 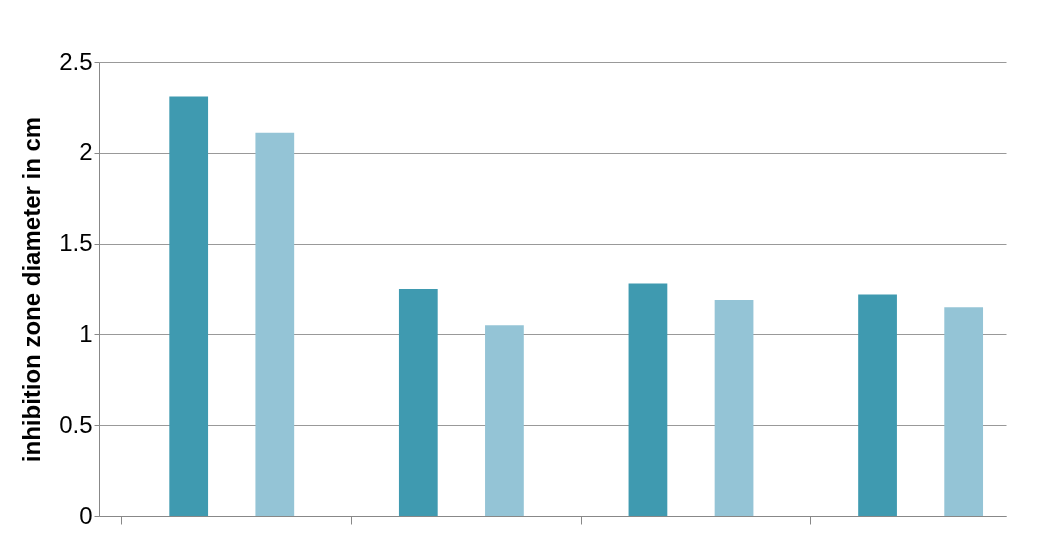 What do you see at coordinates (32, 289) in the screenshot?
I see `y-axis-title: inhibition zone diameter in cm` at bounding box center [32, 289].